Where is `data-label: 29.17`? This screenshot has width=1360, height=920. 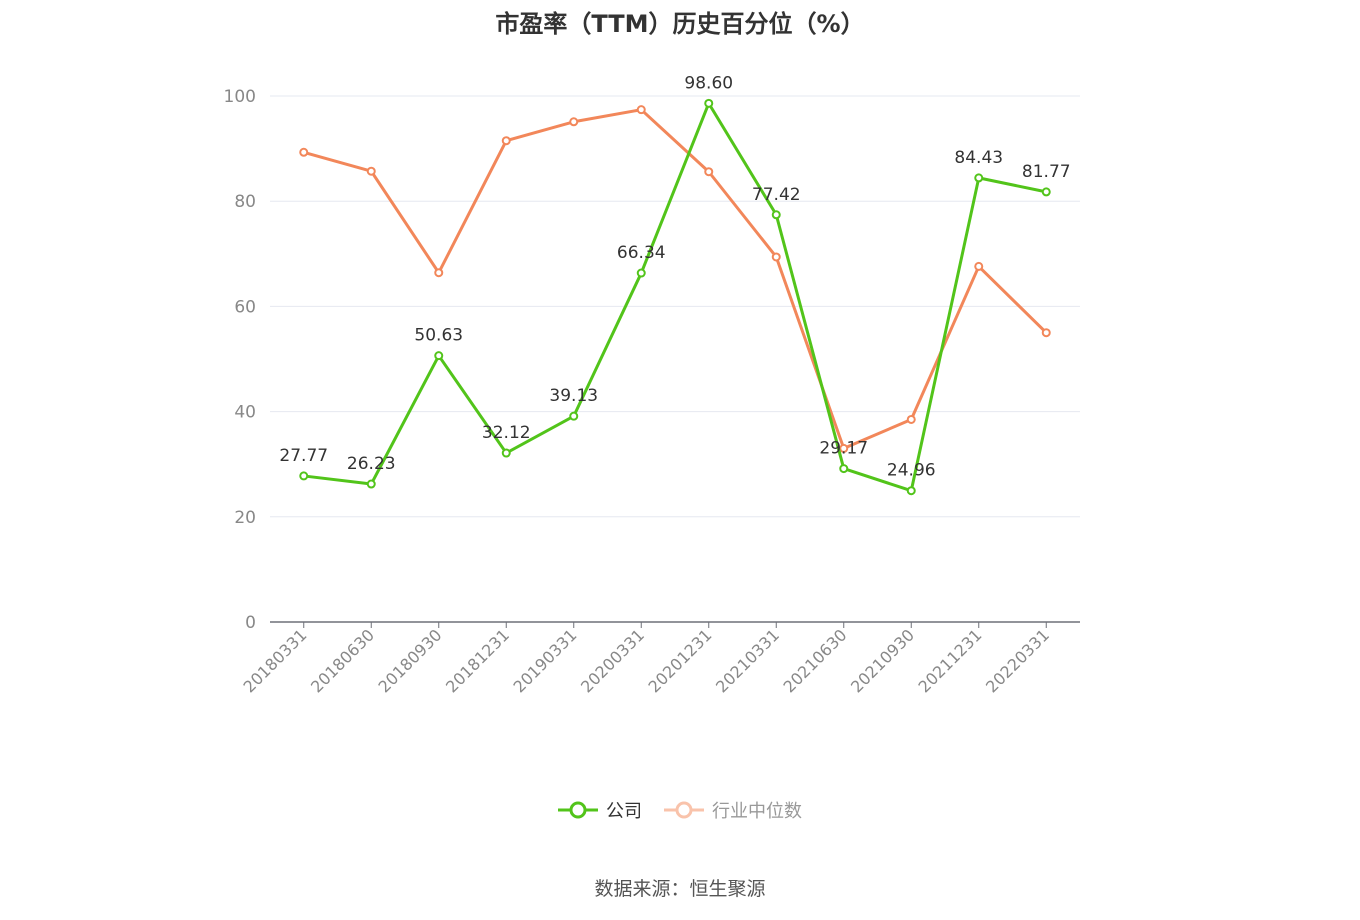
data-label: 29.17 is located at coordinates (843, 449).